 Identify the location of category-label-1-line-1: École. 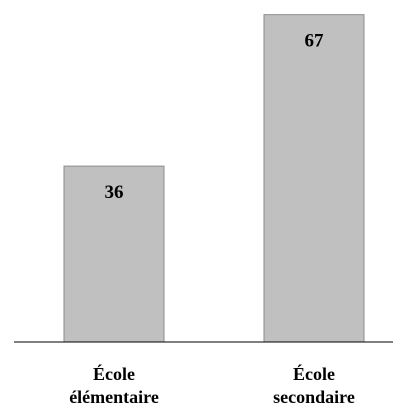
(114, 373).